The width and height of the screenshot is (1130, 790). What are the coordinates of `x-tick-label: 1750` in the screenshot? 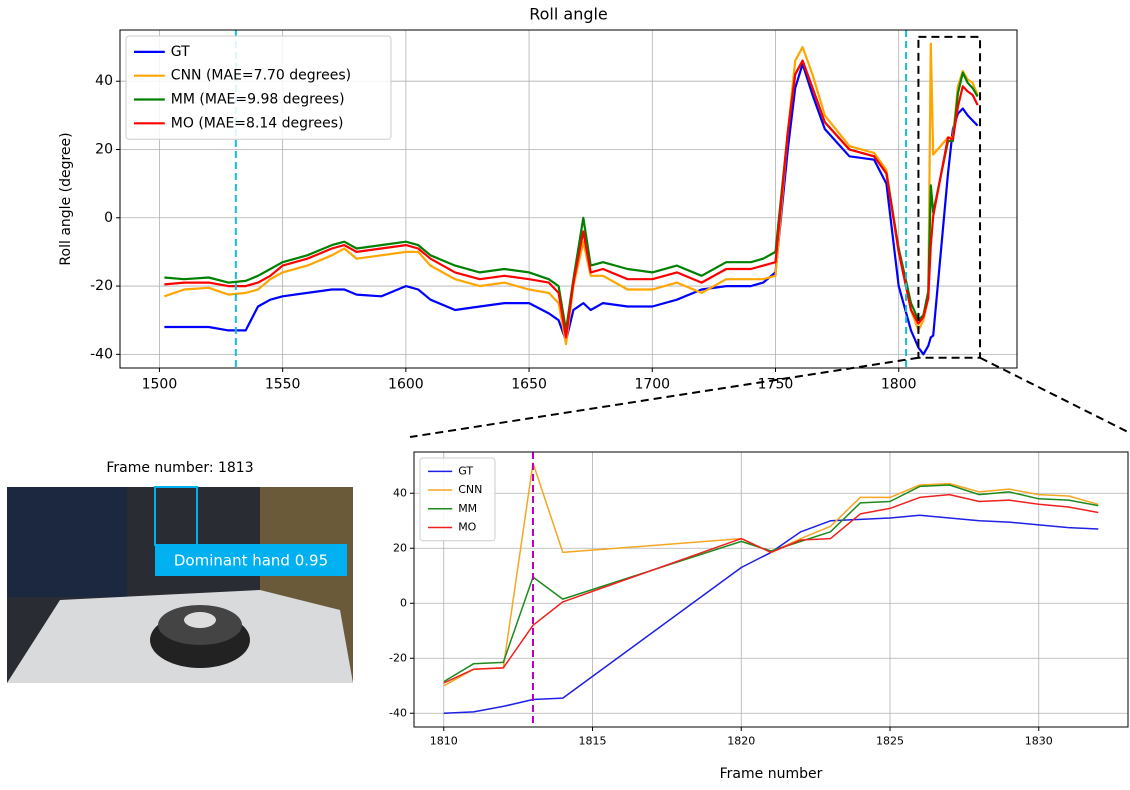 It's located at (776, 384).